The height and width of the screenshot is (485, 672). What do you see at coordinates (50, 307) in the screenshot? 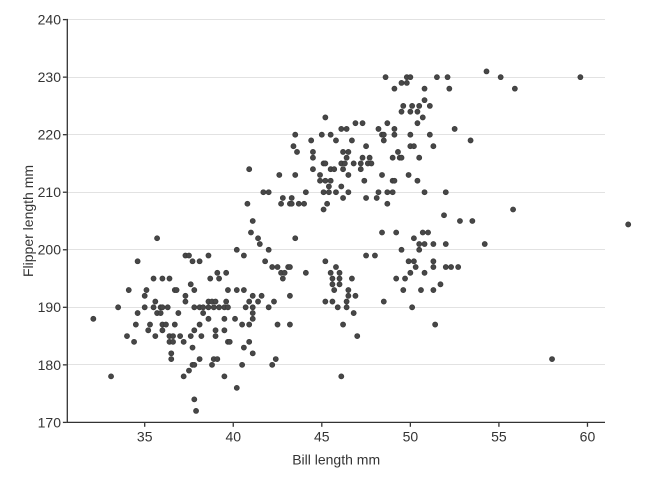
I see `y-tick-label-190: 190` at bounding box center [50, 307].